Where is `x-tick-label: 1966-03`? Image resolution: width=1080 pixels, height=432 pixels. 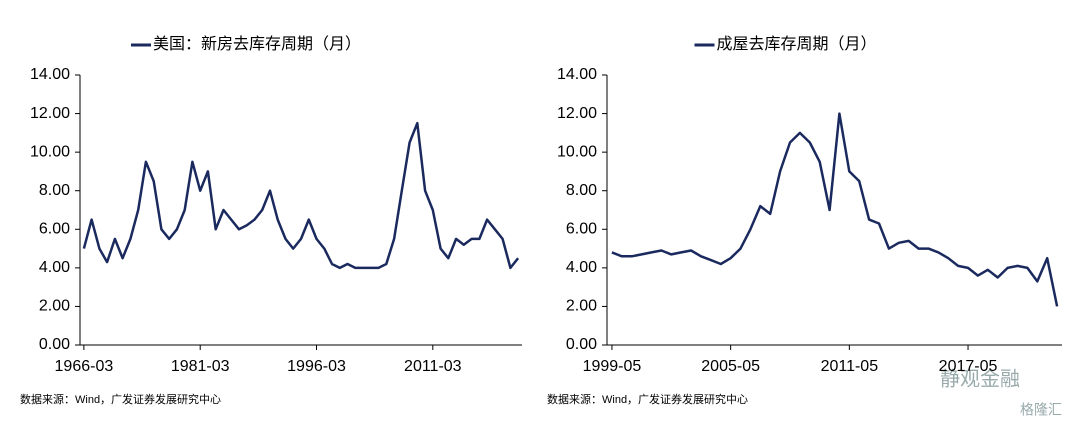 x-tick-label: 1966-03 is located at coordinates (84, 366).